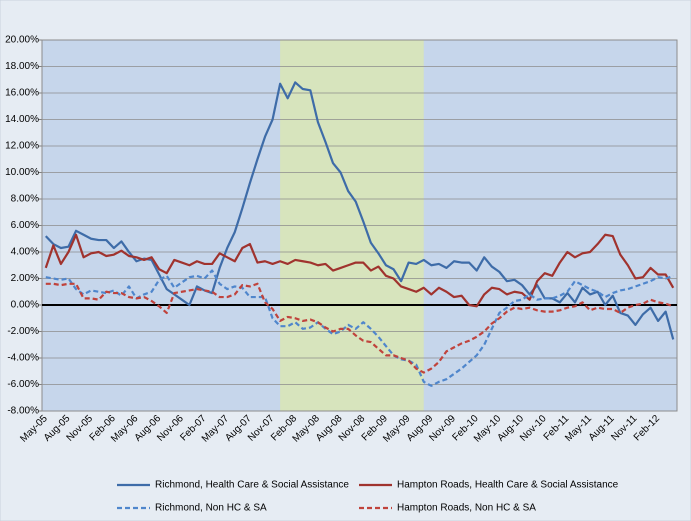  Describe the element at coordinates (22, 146) in the screenshot. I see `y-tick-label: 12.00%` at that location.